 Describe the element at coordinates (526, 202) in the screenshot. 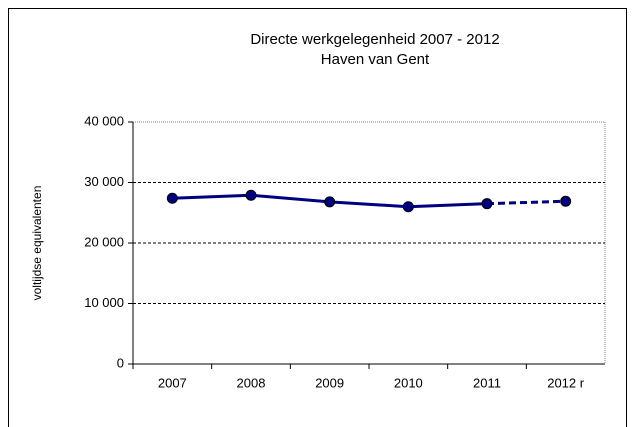

I see `line-dashed` at that location.